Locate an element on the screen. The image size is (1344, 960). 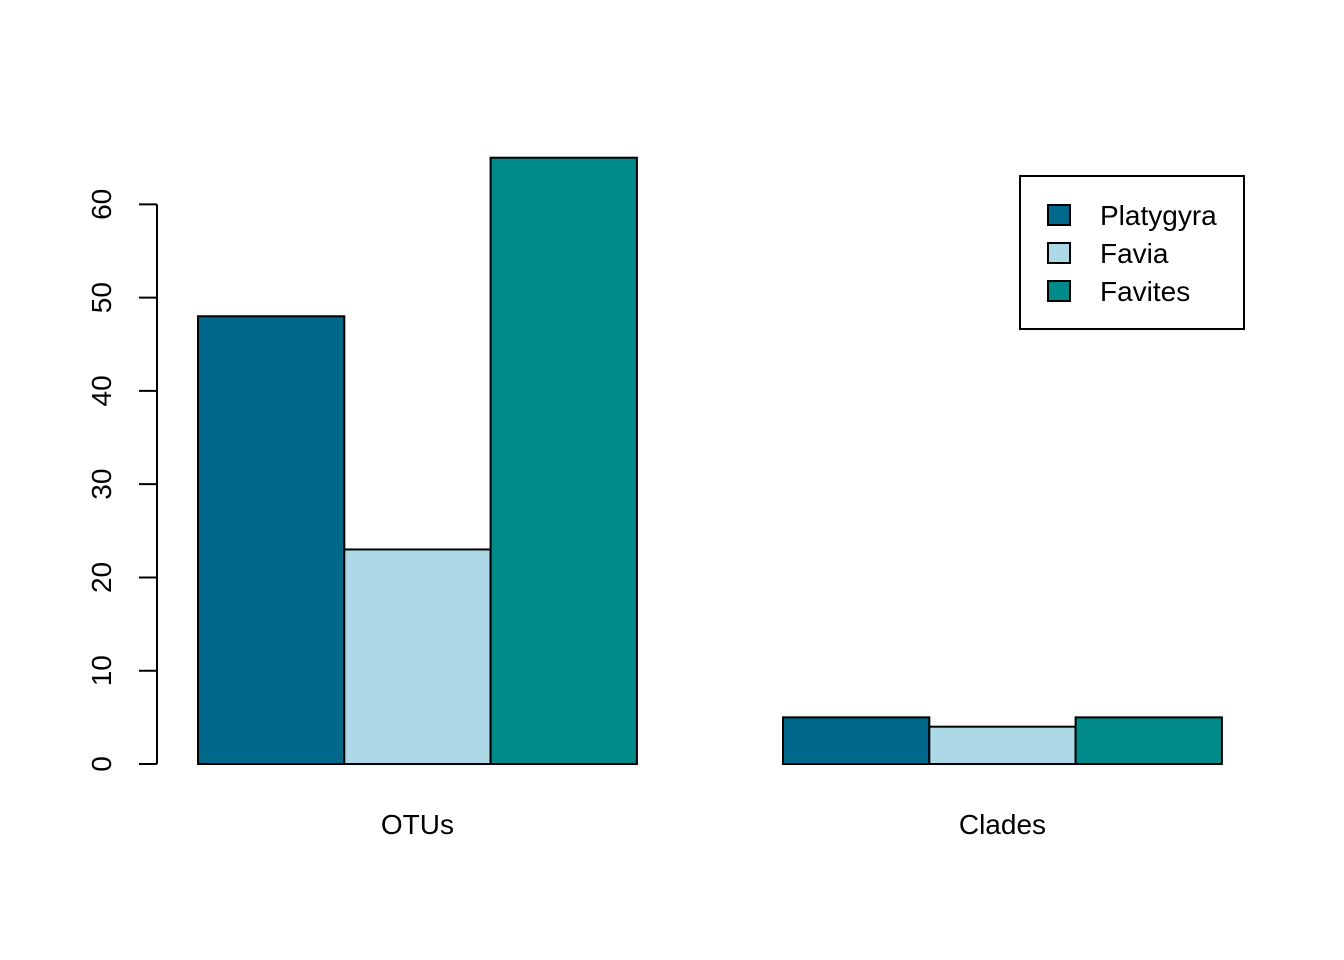
legend-label-favites: Favites is located at coordinates (1145, 291).